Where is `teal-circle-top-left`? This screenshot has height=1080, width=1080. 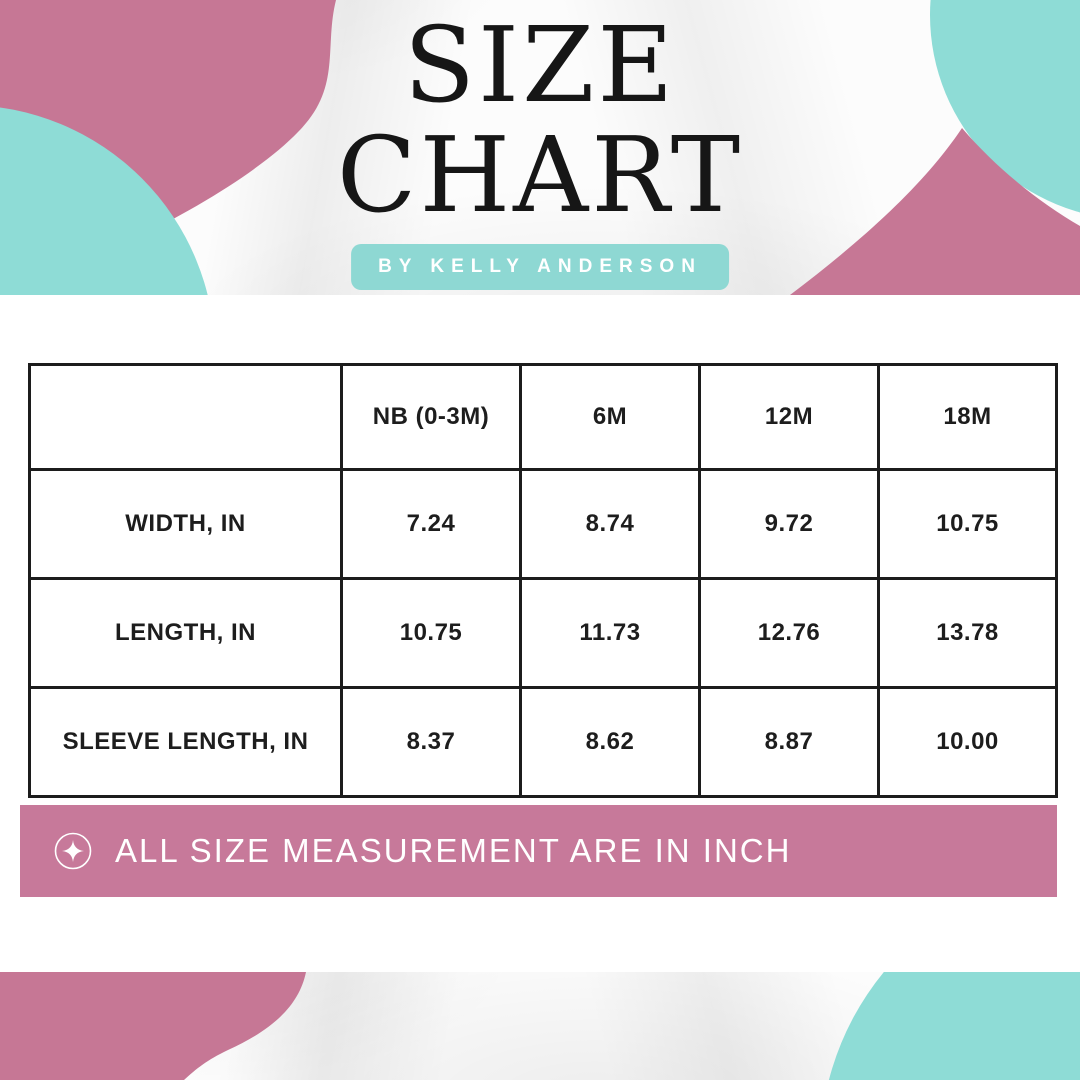
teal-circle-top-left is located at coordinates (104, 201).